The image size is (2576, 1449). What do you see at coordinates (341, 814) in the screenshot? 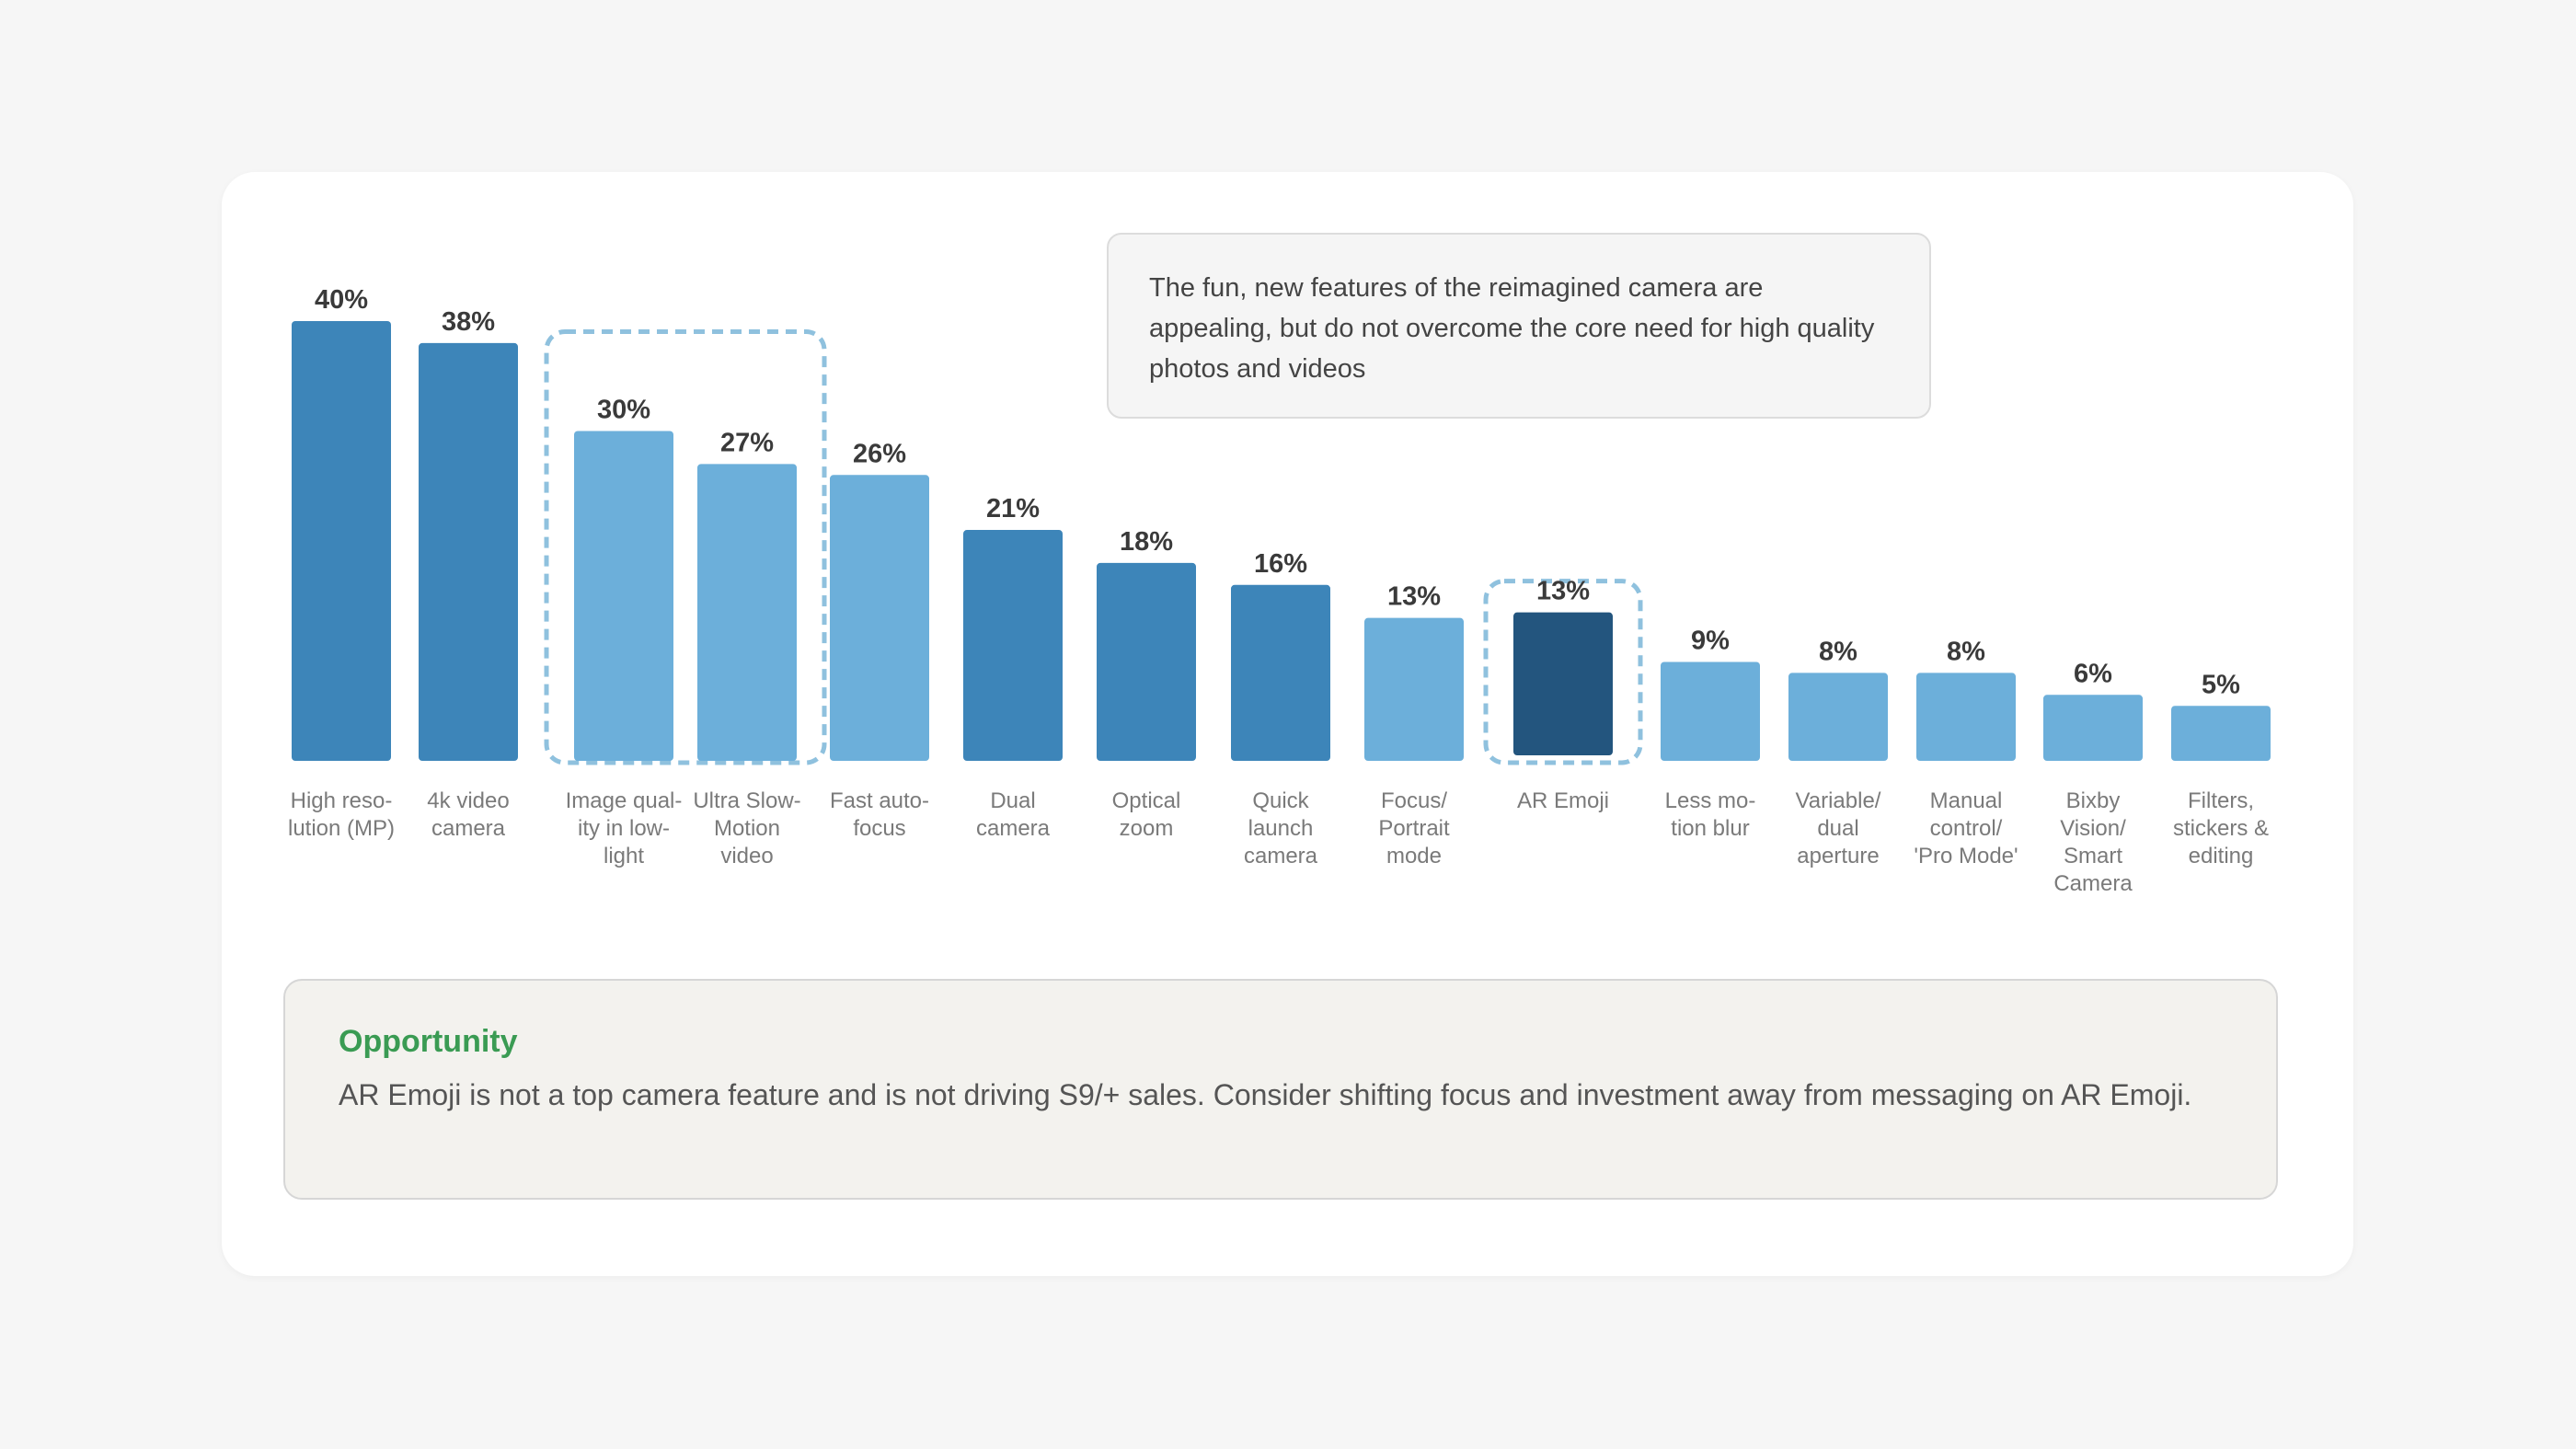
I see `category-label: High reso-lution (MP)` at bounding box center [341, 814].